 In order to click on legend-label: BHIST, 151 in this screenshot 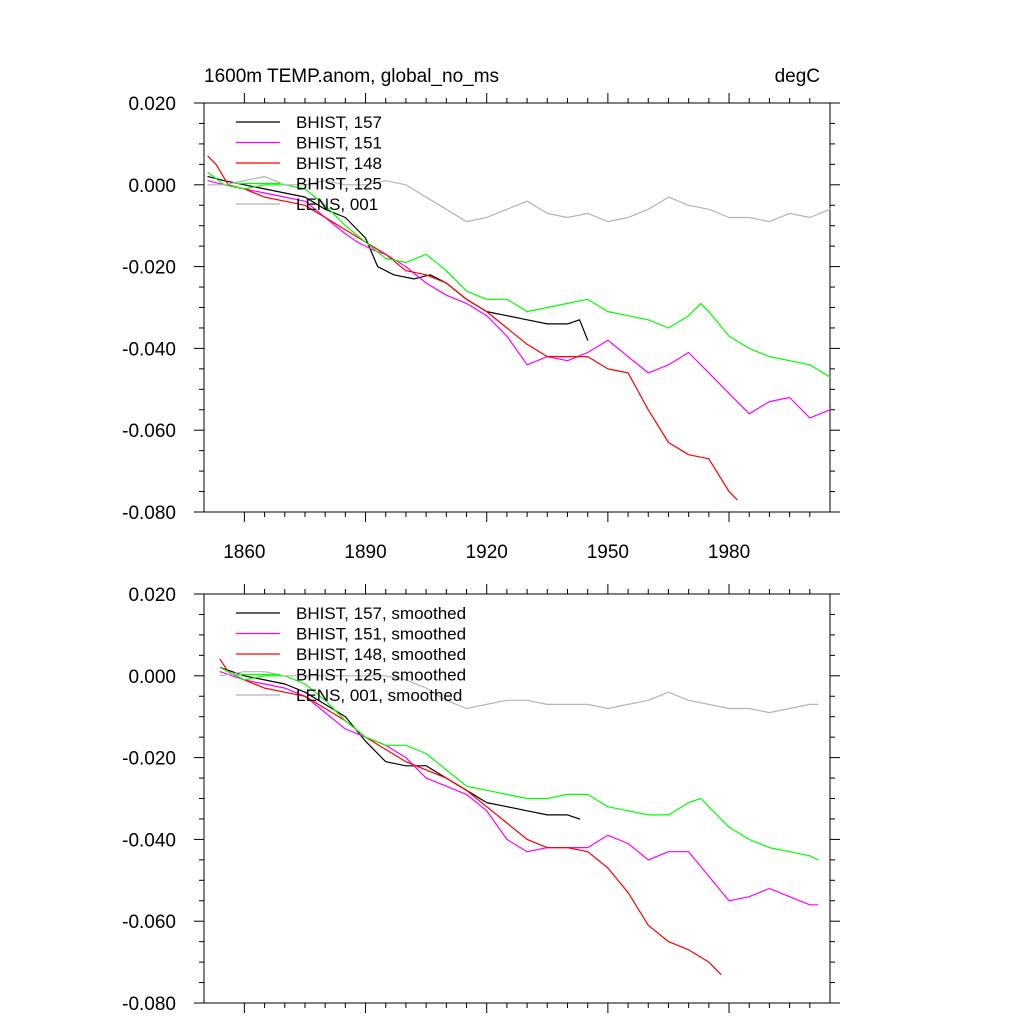, I will do `click(339, 143)`.